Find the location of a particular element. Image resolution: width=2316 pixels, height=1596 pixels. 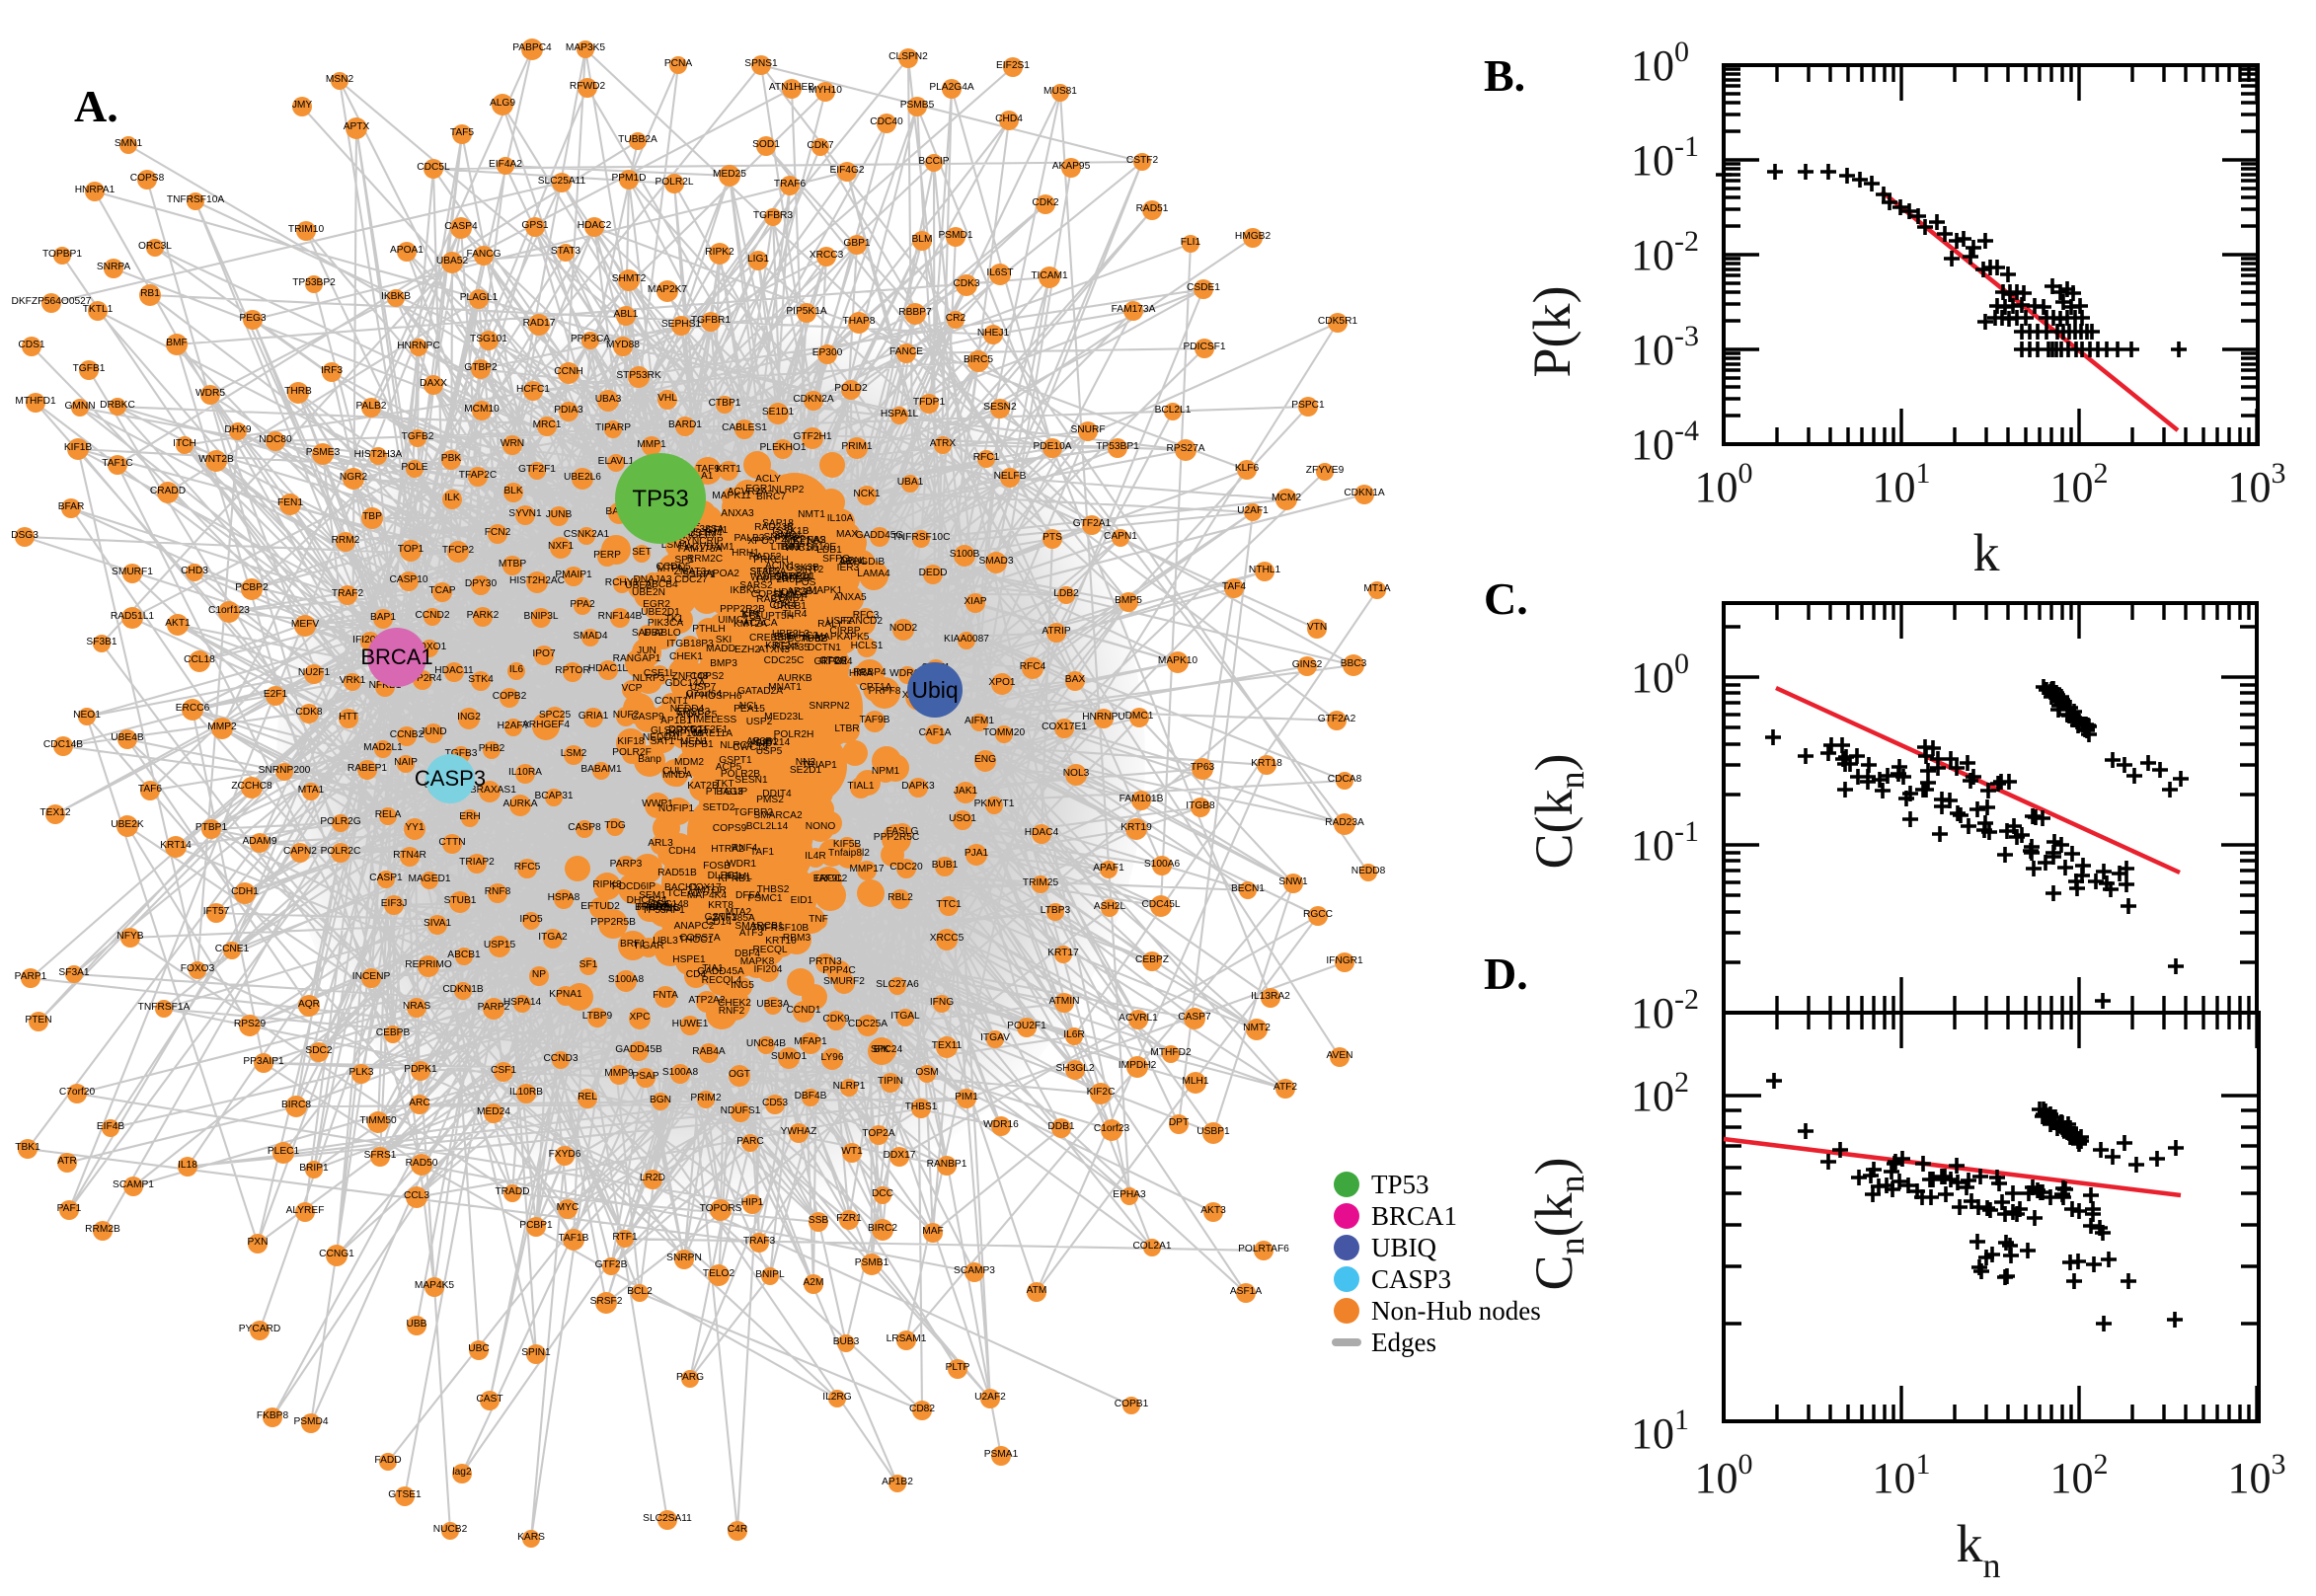

svg-text: CABLES1 is located at coordinates (745, 427).